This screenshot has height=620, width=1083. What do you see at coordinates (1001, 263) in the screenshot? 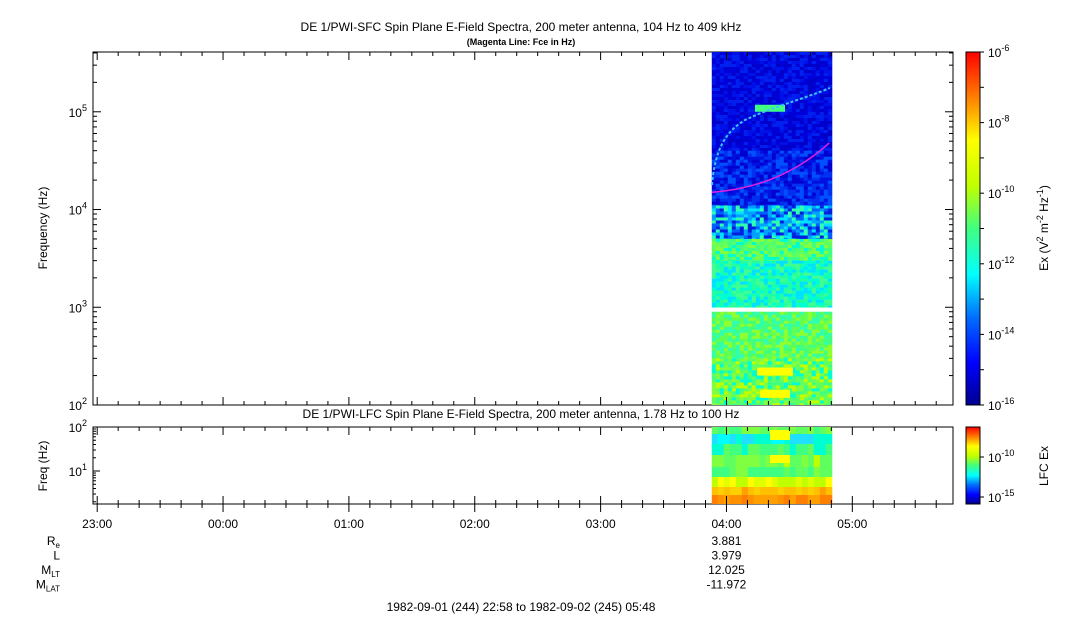
I see `colorbar-tick-label: 10-12` at bounding box center [1001, 263].